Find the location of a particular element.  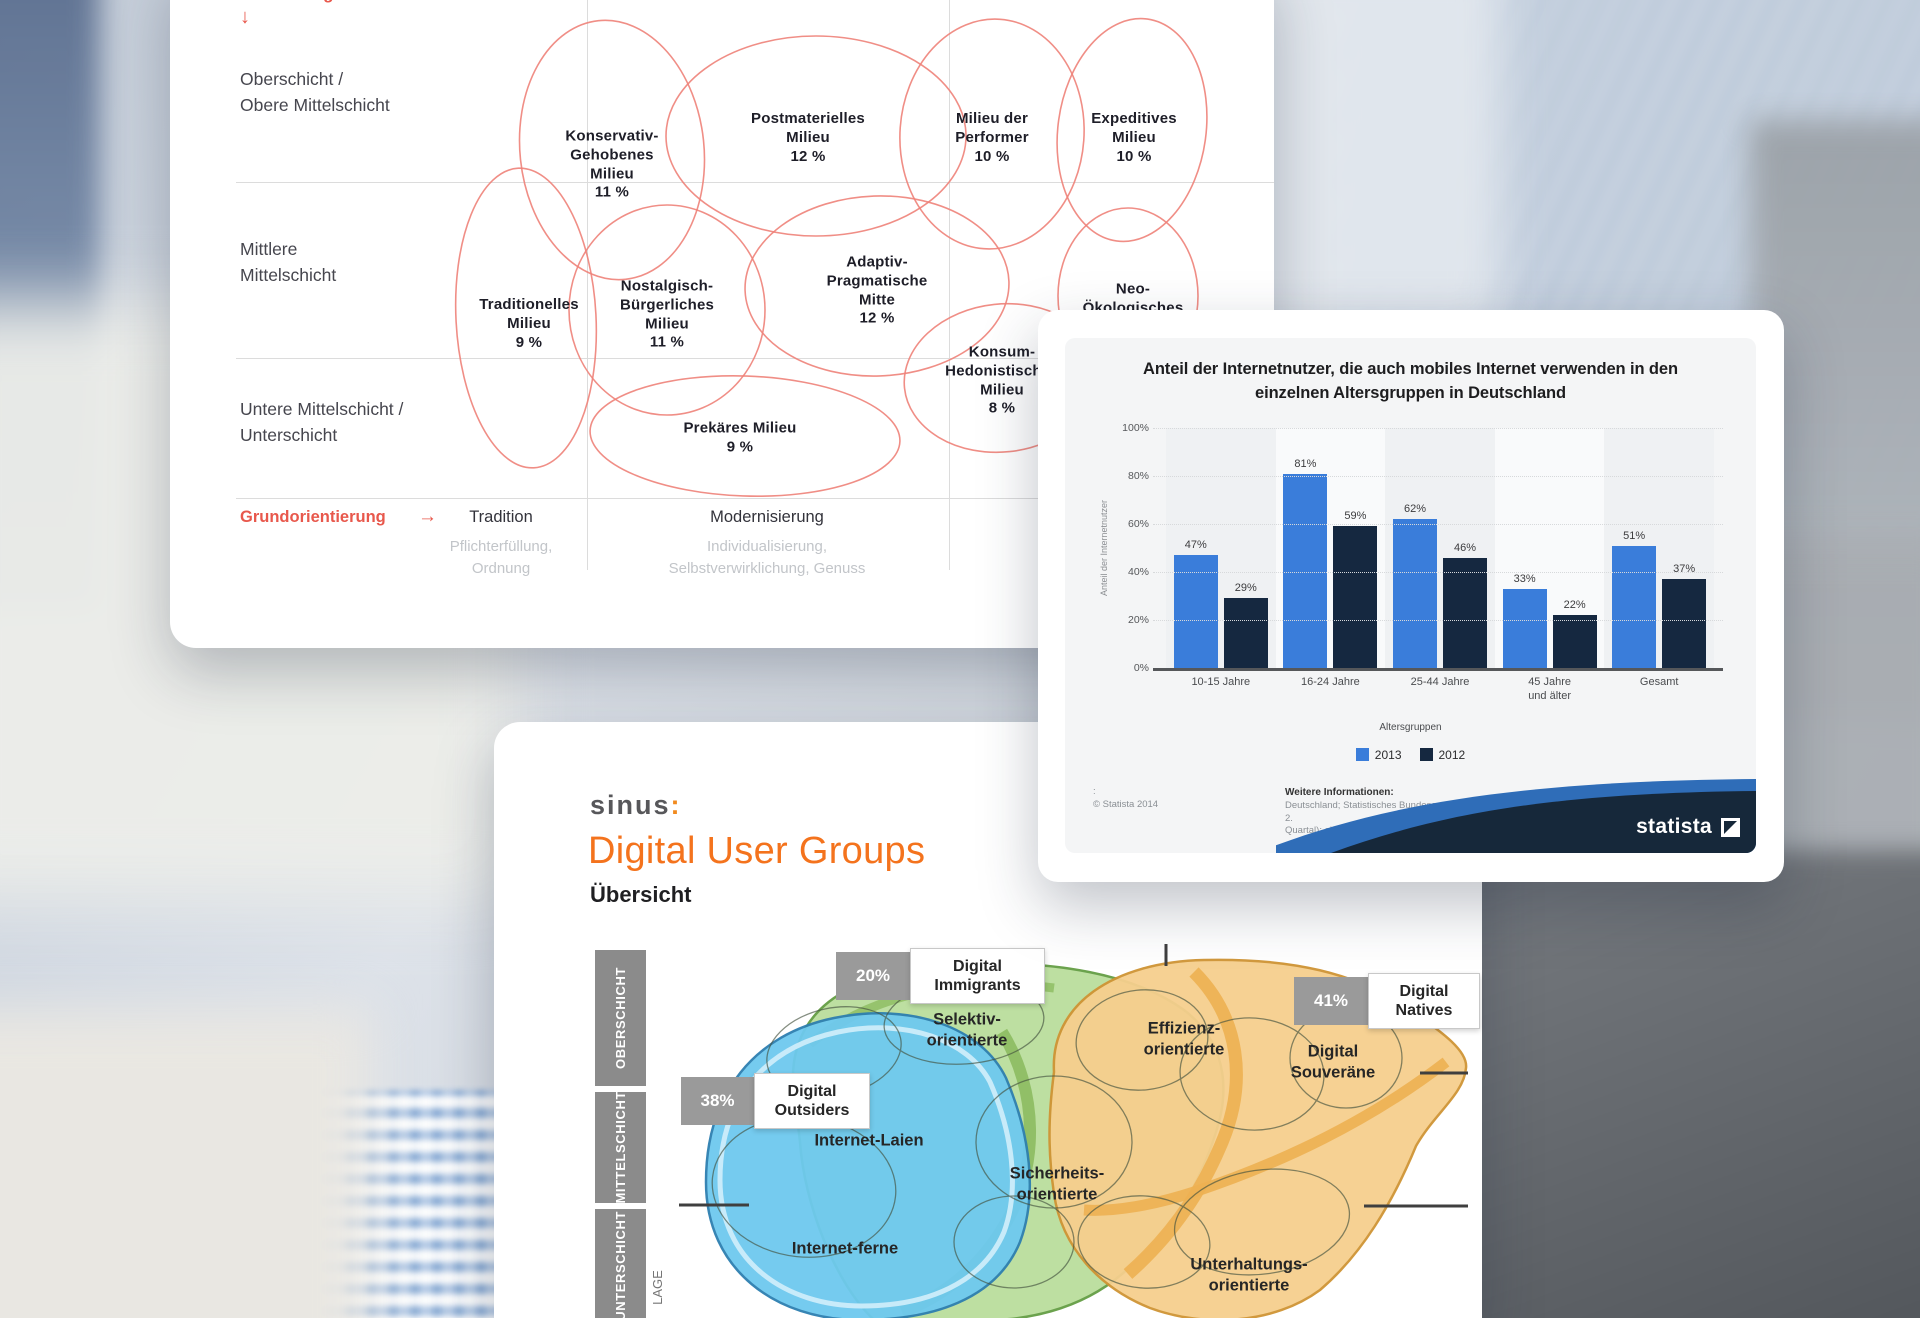

chart-title-line2: einzelnen Altersgruppen in Deutschland is located at coordinates (1410, 392).